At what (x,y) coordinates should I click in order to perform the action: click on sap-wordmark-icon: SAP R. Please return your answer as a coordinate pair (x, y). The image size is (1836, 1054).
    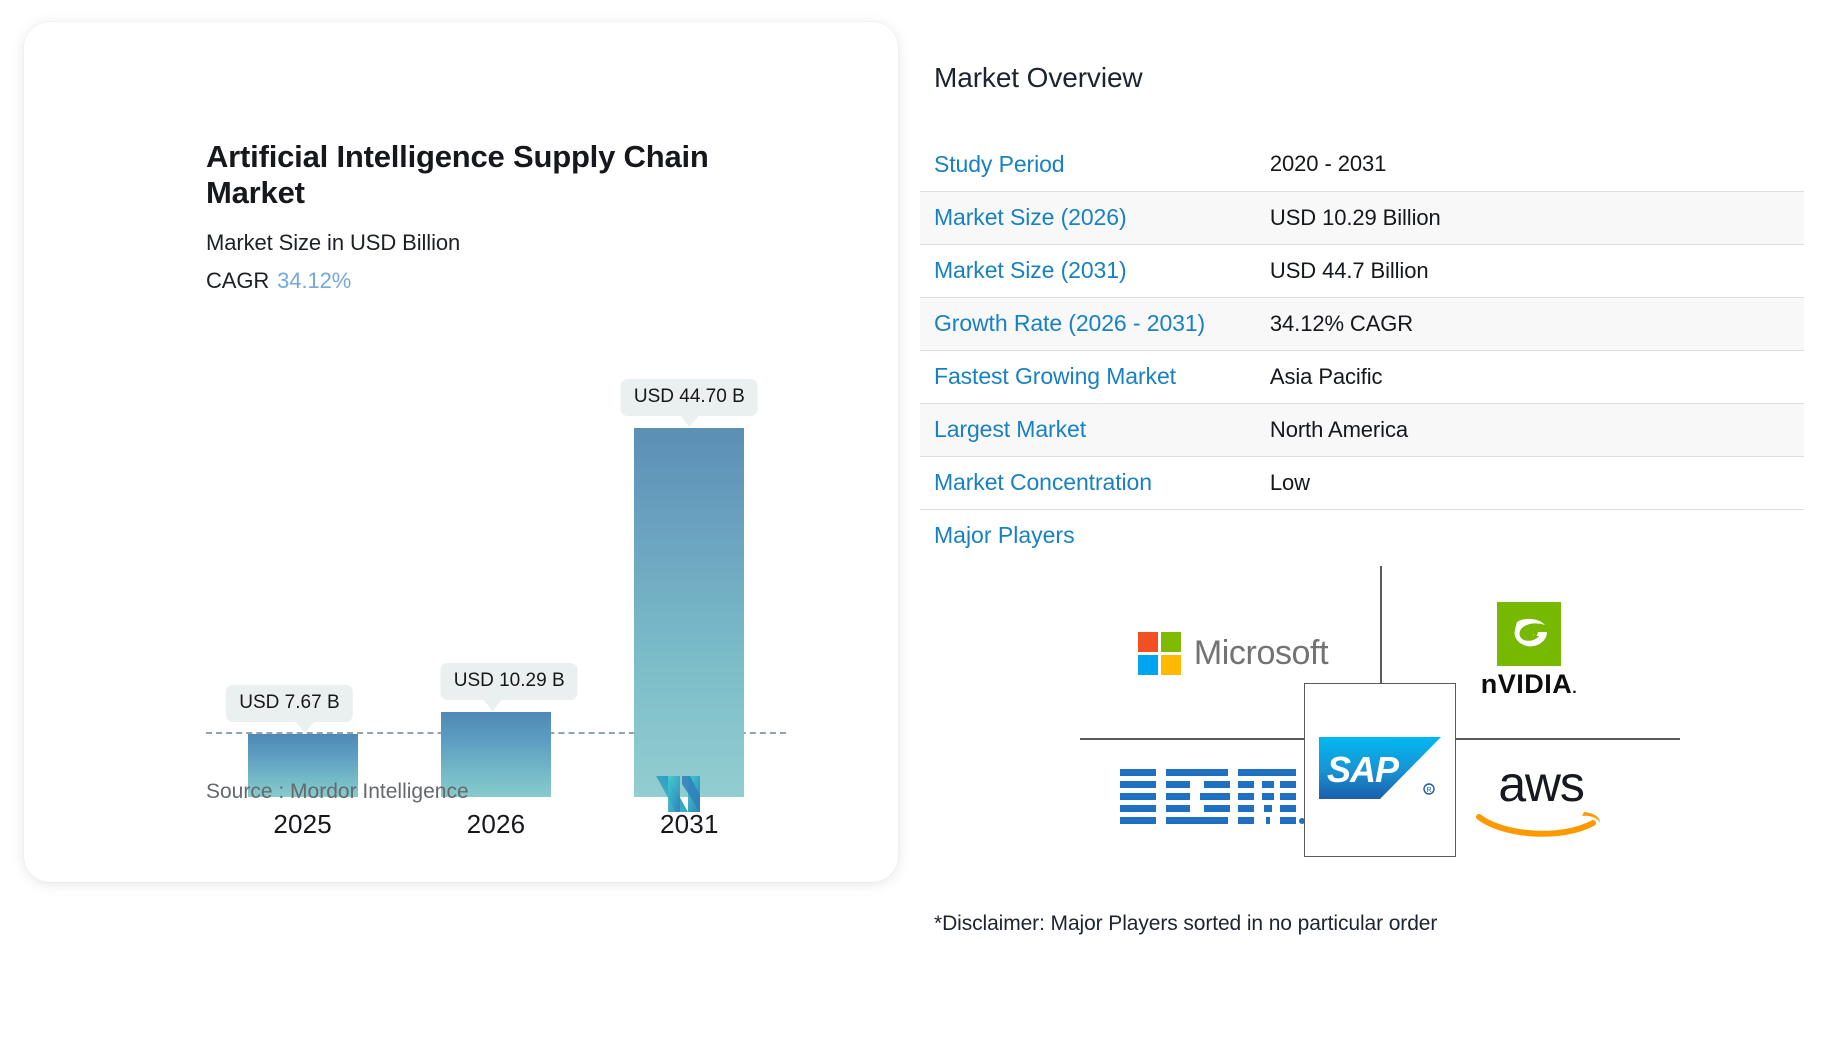
    Looking at the image, I should click on (1380, 767).